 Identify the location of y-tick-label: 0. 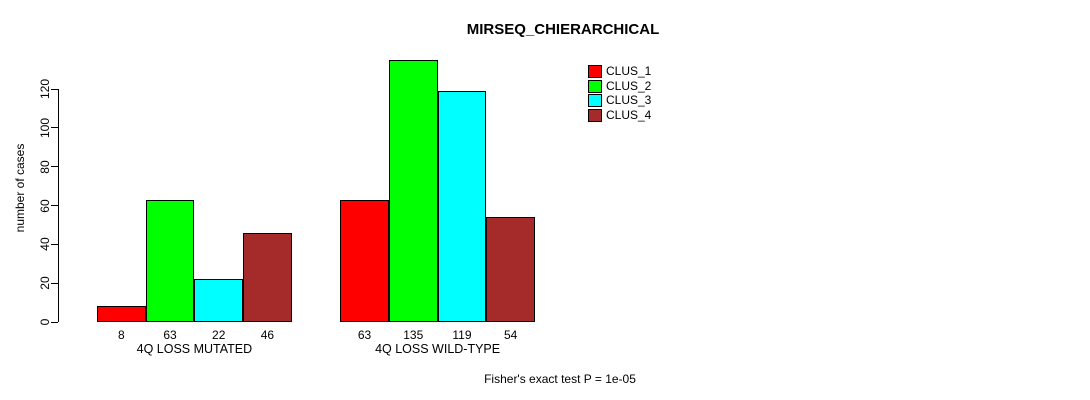
(45, 322).